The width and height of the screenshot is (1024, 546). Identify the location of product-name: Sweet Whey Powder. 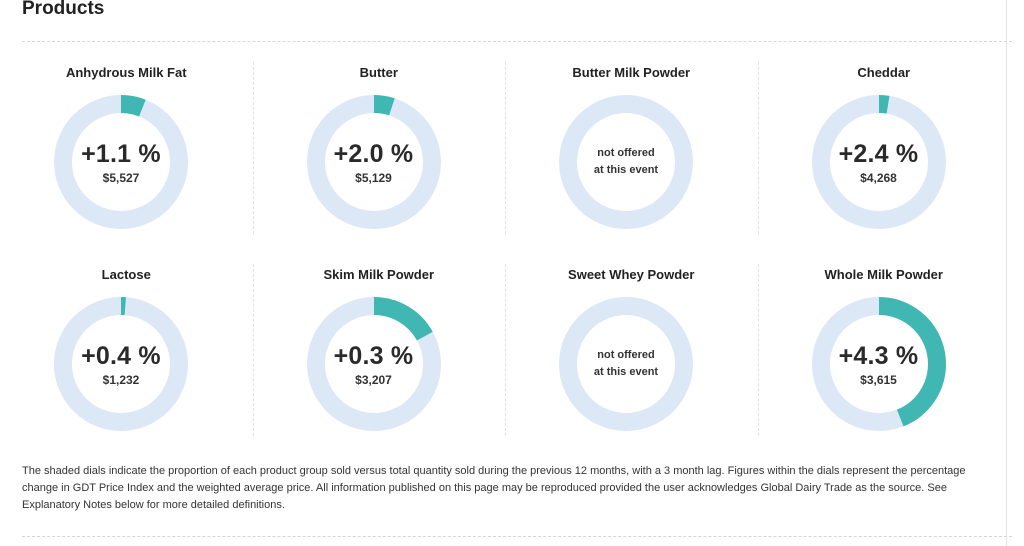
(631, 274).